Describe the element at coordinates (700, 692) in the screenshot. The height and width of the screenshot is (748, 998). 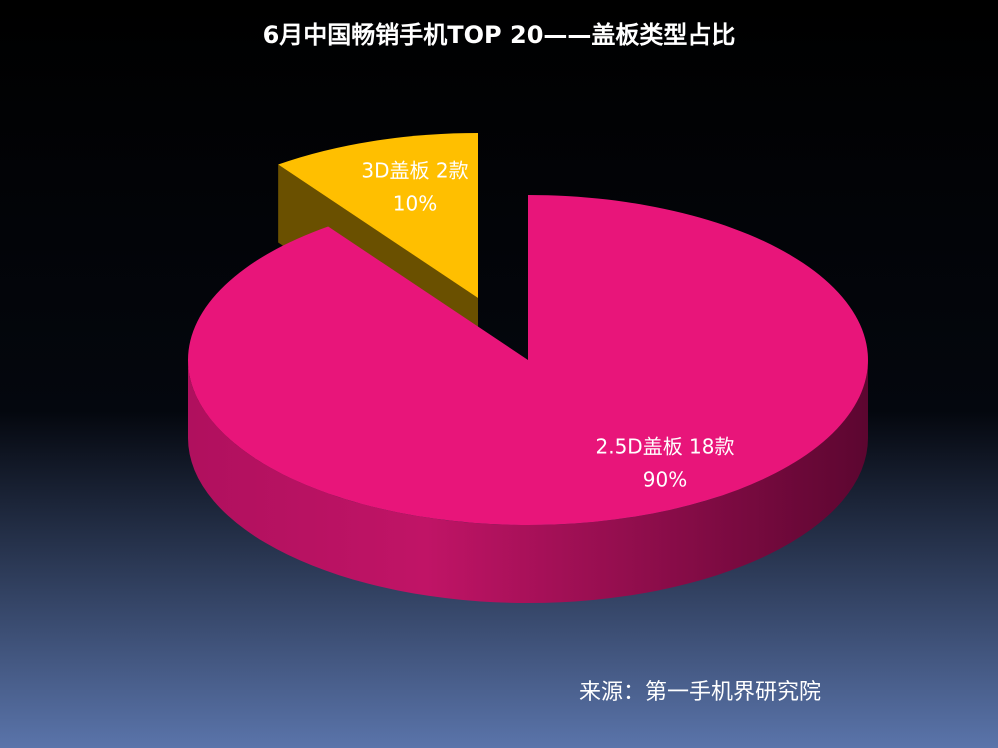
I see `source-note: 来源：第一手机界研究院` at that location.